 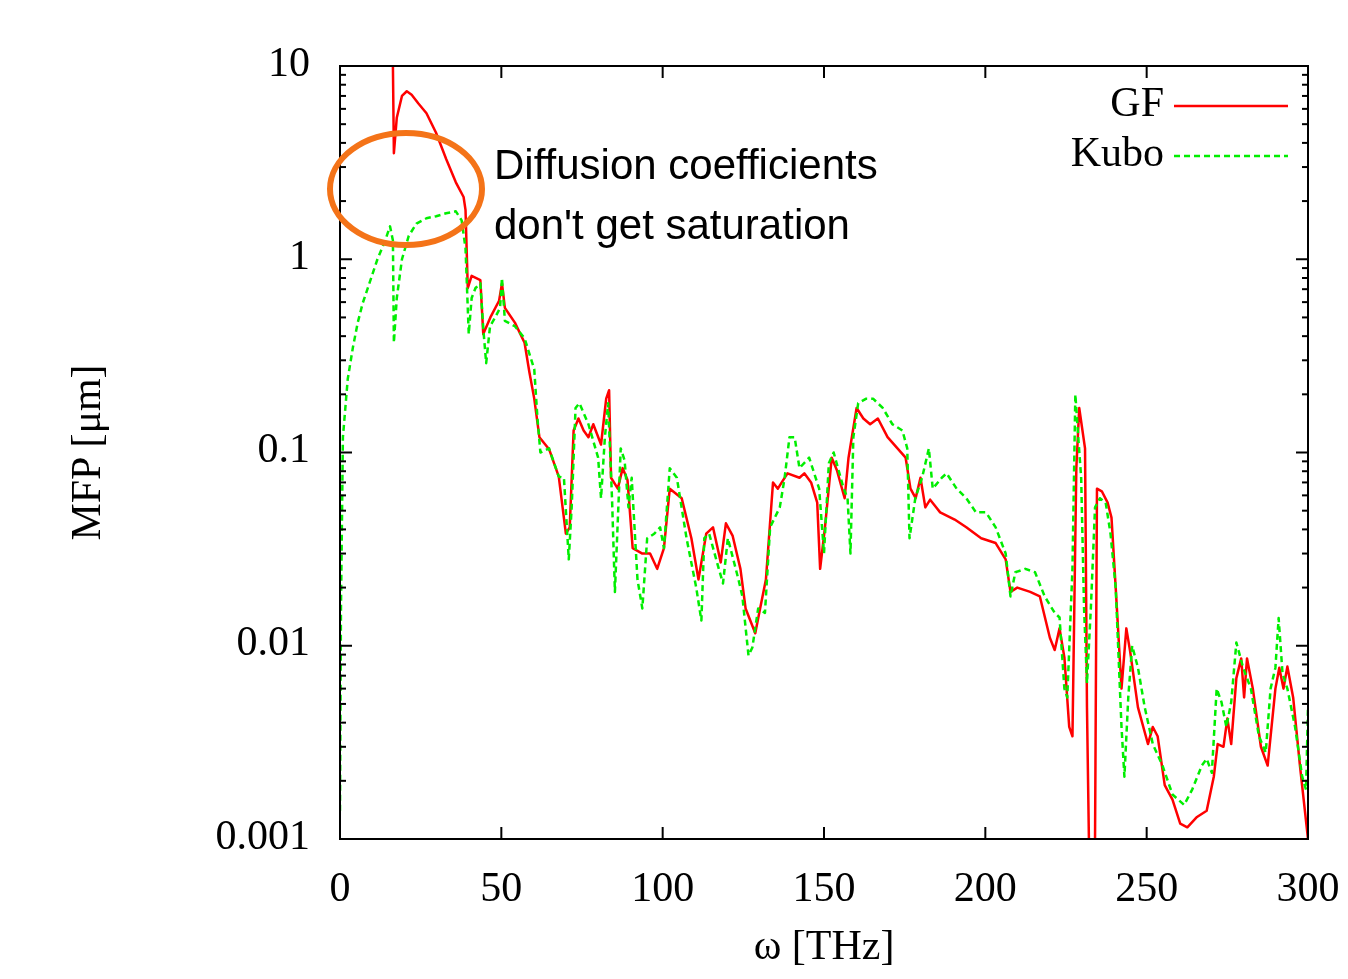 I want to click on x-tick-label: 50, so click(x=501, y=887).